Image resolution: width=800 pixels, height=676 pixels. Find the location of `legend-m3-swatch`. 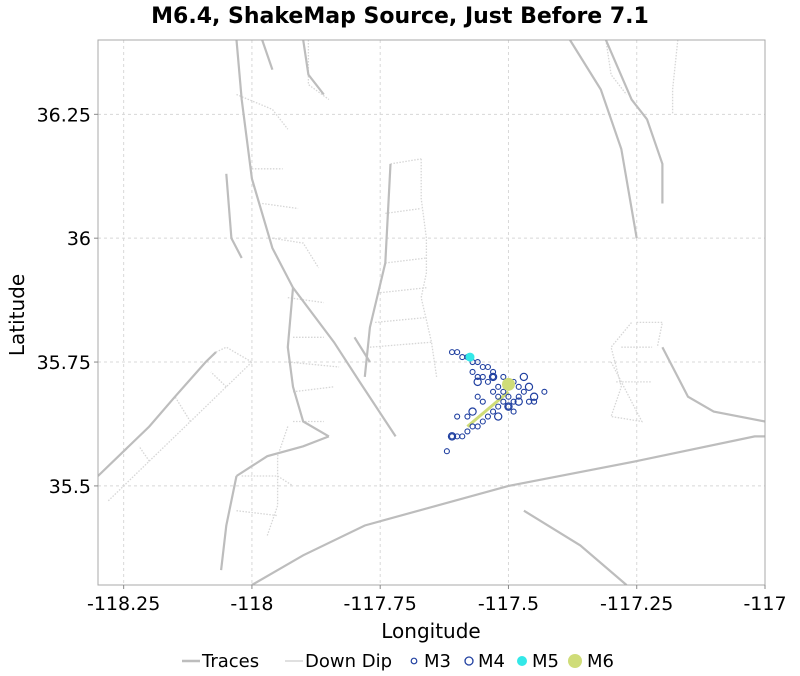

legend-m3-swatch is located at coordinates (414, 661).